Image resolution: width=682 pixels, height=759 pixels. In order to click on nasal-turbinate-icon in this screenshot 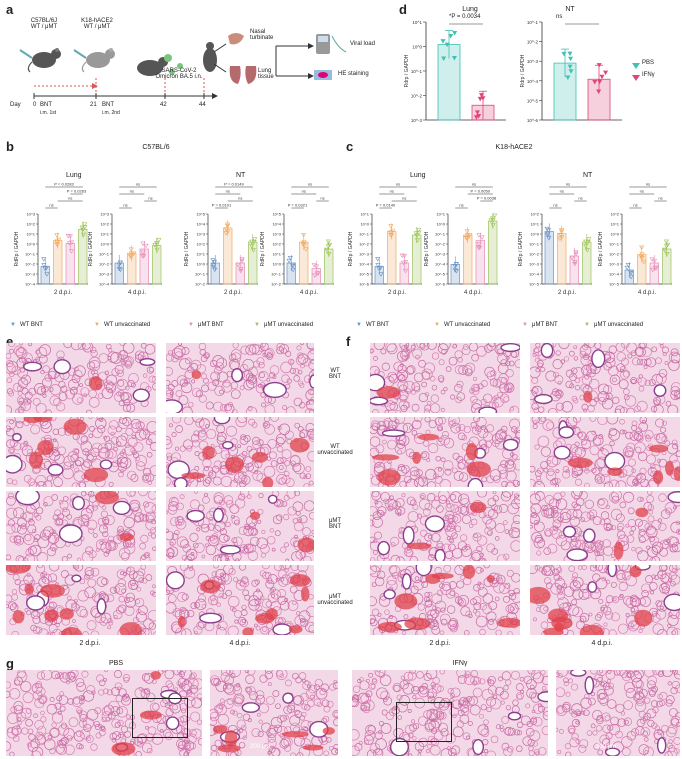, I will do `click(236, 39)`.